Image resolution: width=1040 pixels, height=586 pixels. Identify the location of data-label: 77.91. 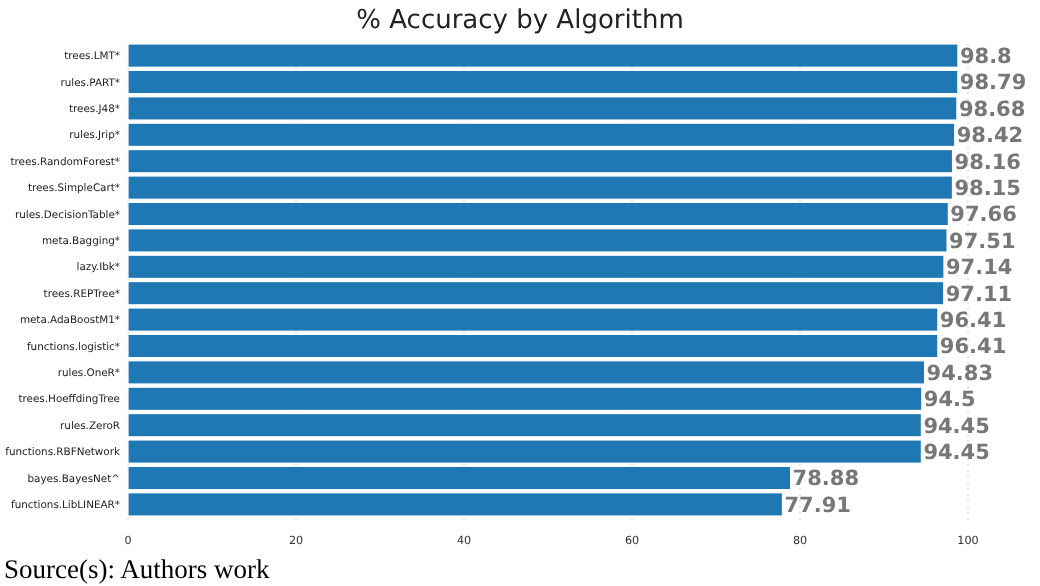
(817, 505).